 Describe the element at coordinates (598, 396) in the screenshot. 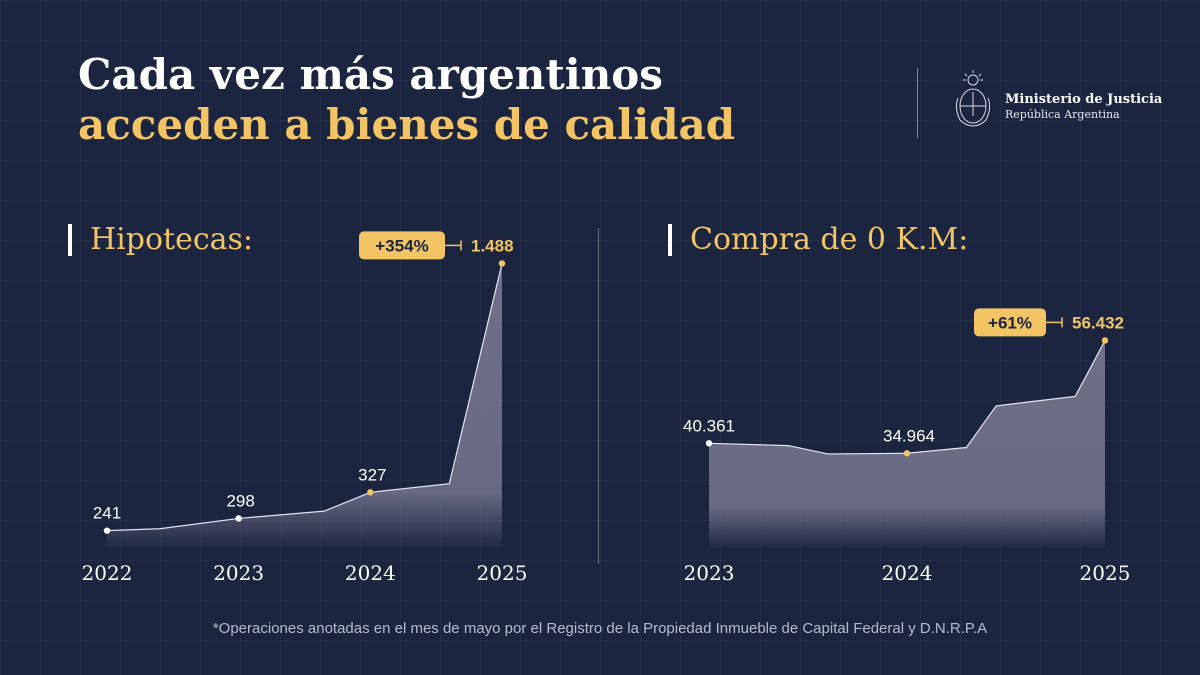

I see `panel-divider` at that location.